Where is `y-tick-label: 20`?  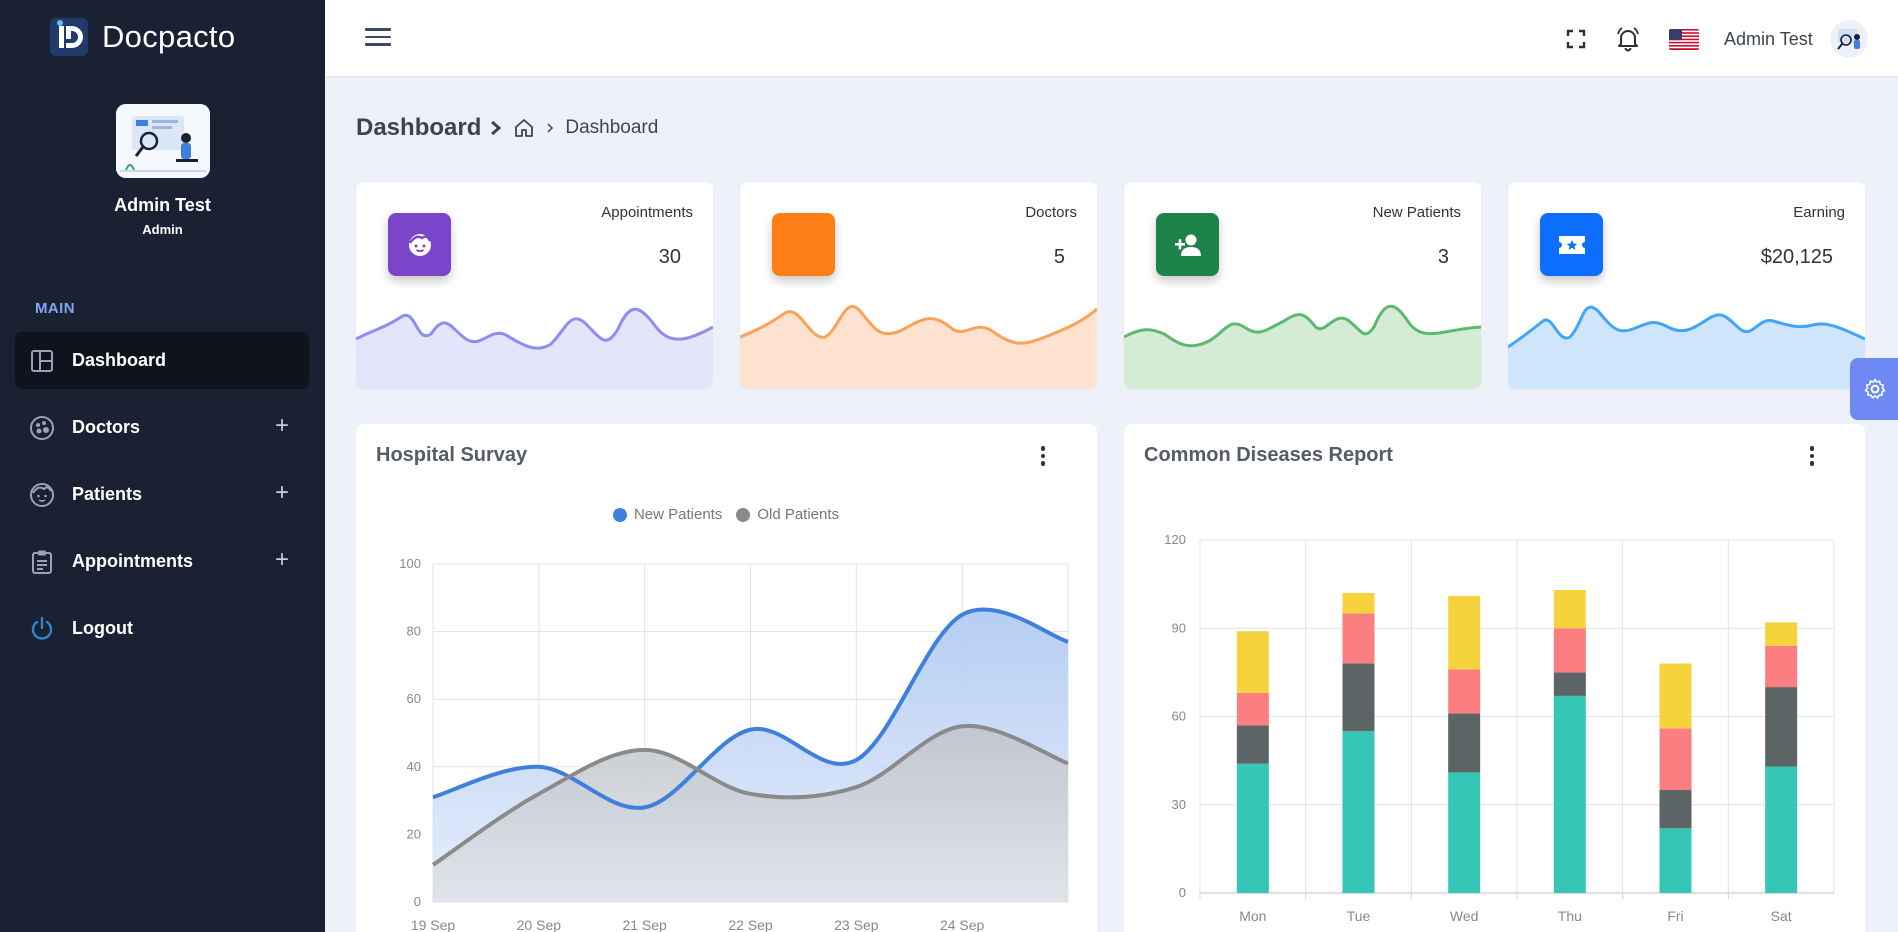
y-tick-label: 20 is located at coordinates (414, 833).